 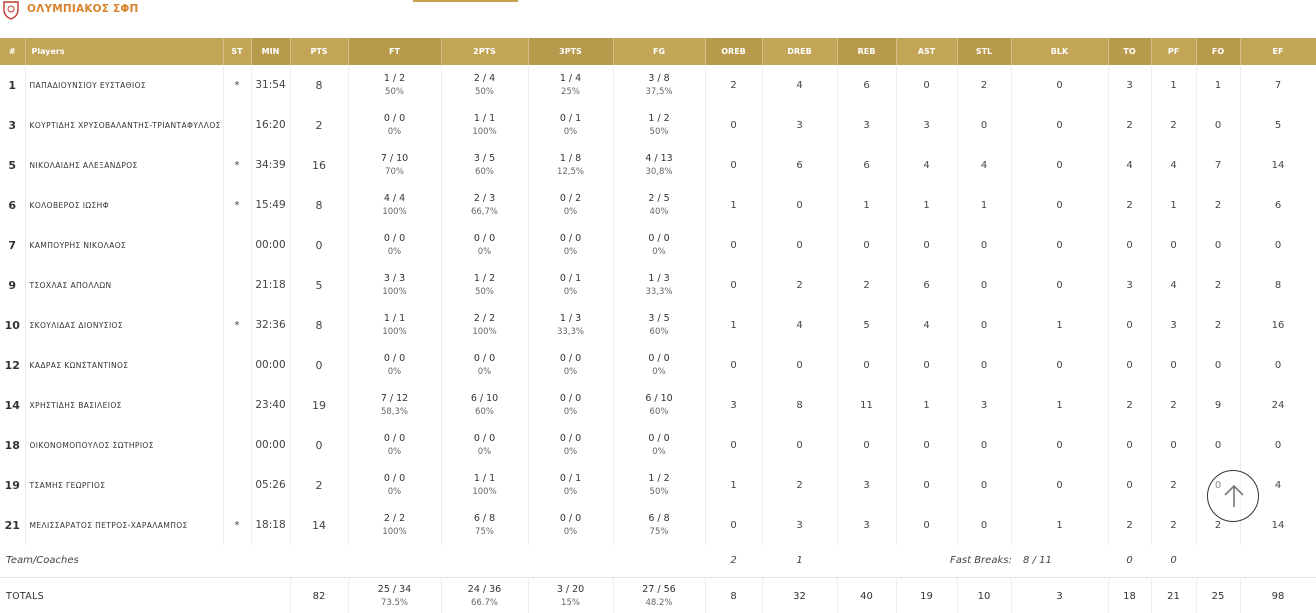 I want to click on col-header-2pts: 2PTS, so click(x=485, y=51).